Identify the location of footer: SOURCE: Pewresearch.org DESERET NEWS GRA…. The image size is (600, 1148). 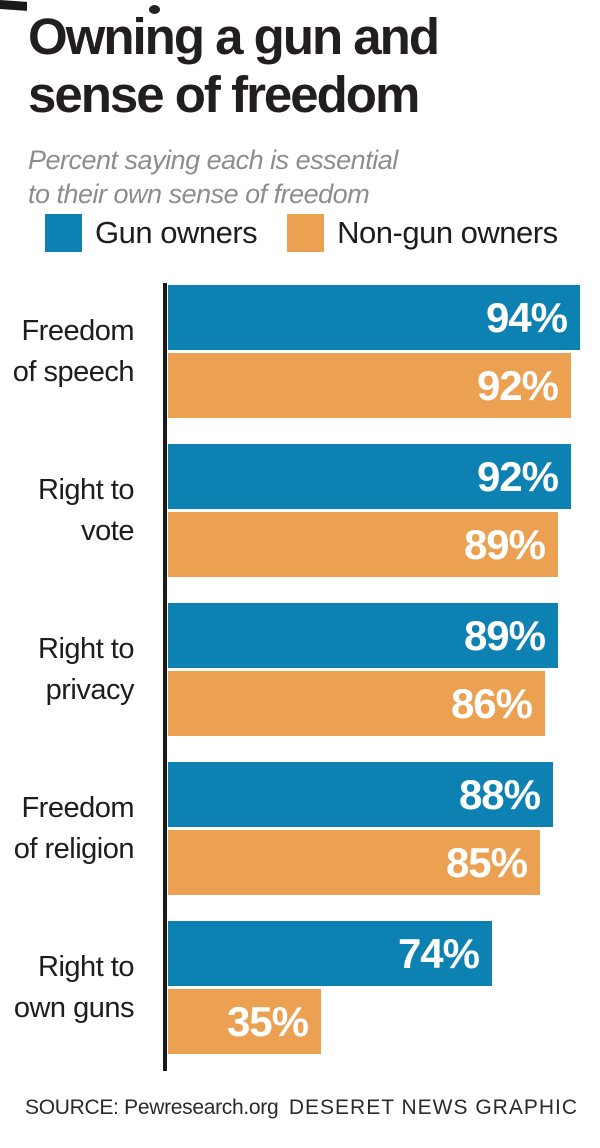
(301, 1108).